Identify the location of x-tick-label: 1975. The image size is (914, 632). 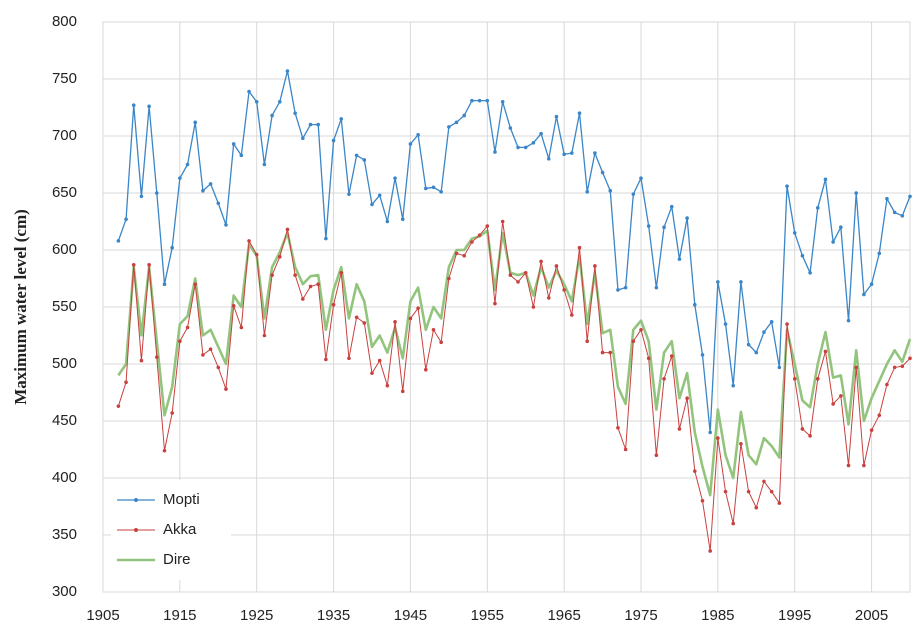
(640, 615).